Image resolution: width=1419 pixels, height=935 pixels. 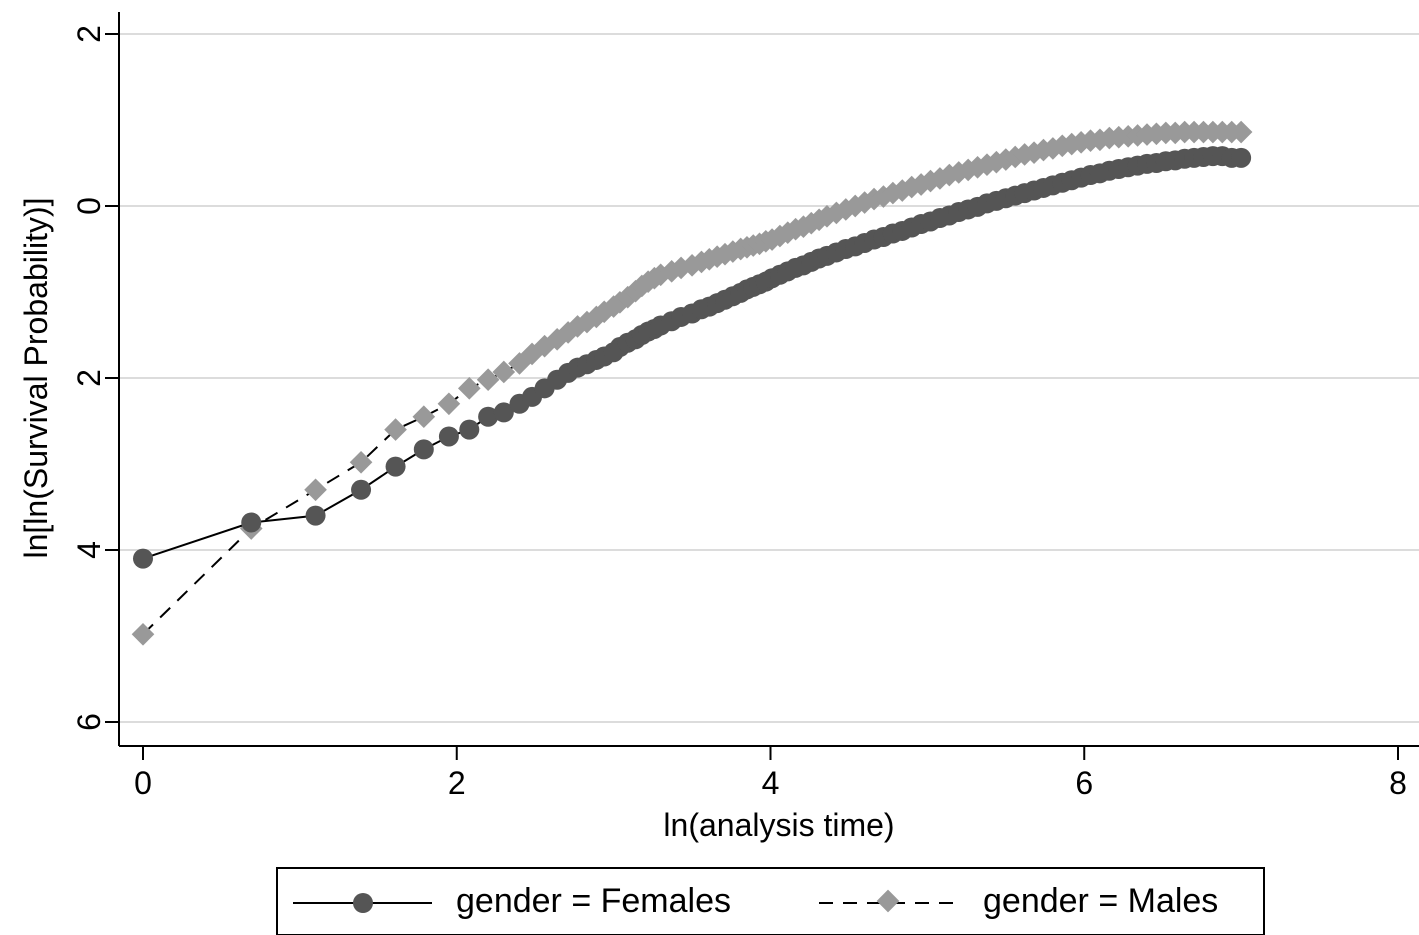 What do you see at coordinates (143, 783) in the screenshot?
I see `x-tick-label: 0` at bounding box center [143, 783].